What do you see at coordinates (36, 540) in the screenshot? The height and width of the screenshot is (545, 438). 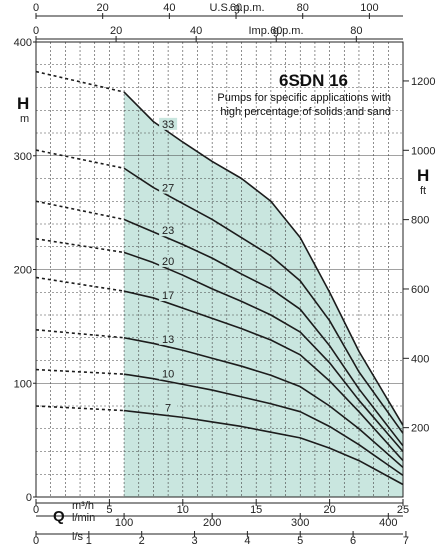 I see `x-ls-tick-label: 0` at bounding box center [36, 540].